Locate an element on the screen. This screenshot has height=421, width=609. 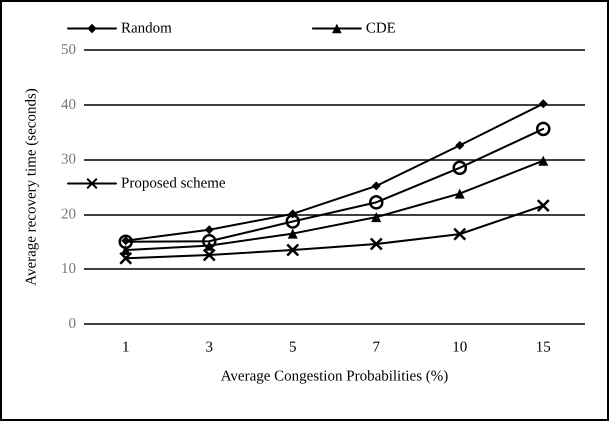
x-tick-label: 1 is located at coordinates (126, 348).